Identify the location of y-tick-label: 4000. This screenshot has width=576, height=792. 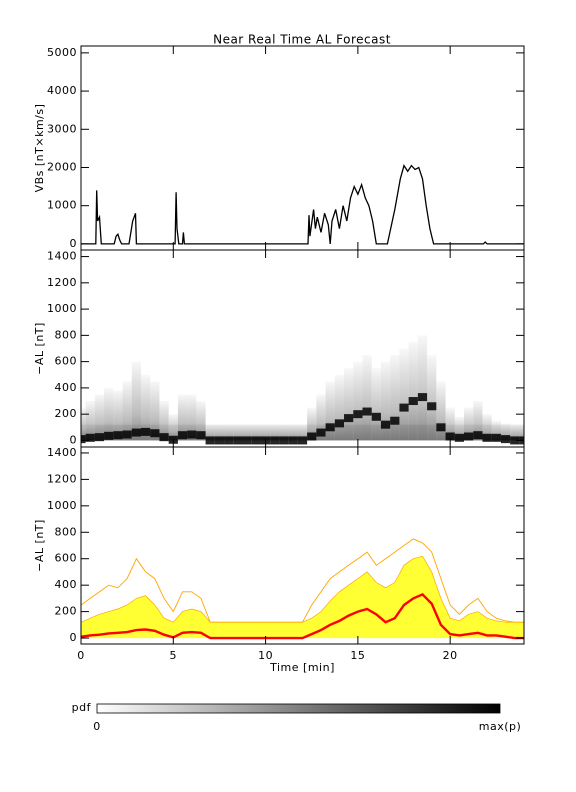
(62, 90).